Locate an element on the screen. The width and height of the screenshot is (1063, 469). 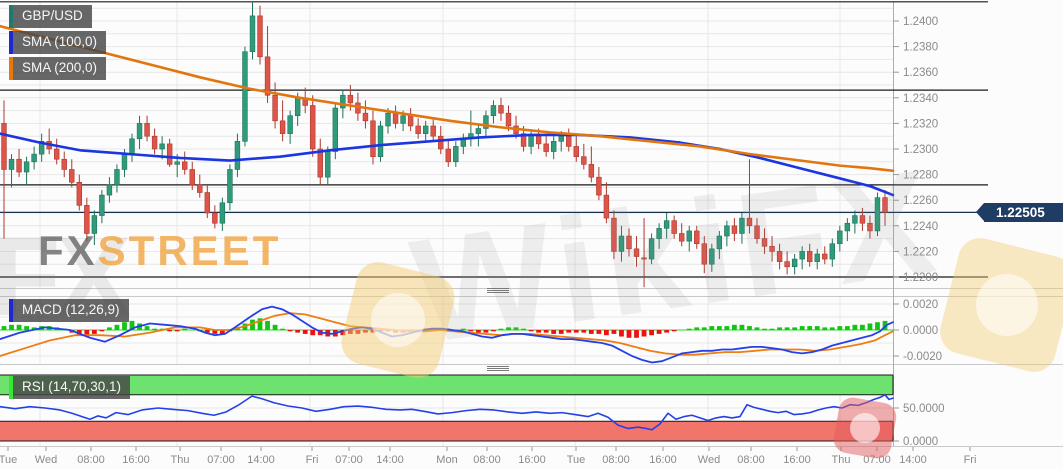
rsi-pane is located at coordinates (446, 409).